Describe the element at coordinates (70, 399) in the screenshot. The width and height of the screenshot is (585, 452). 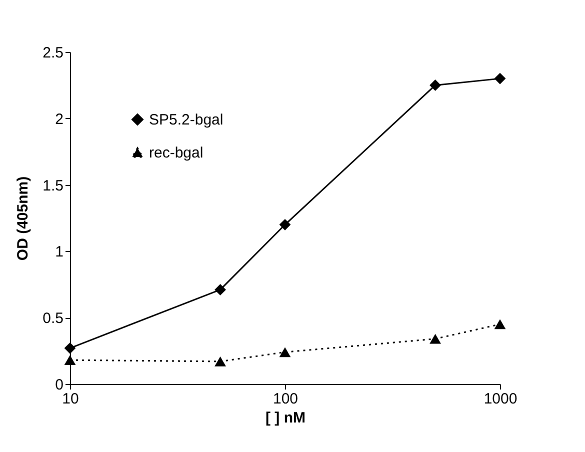
I see `x-tick-label: 10` at that location.